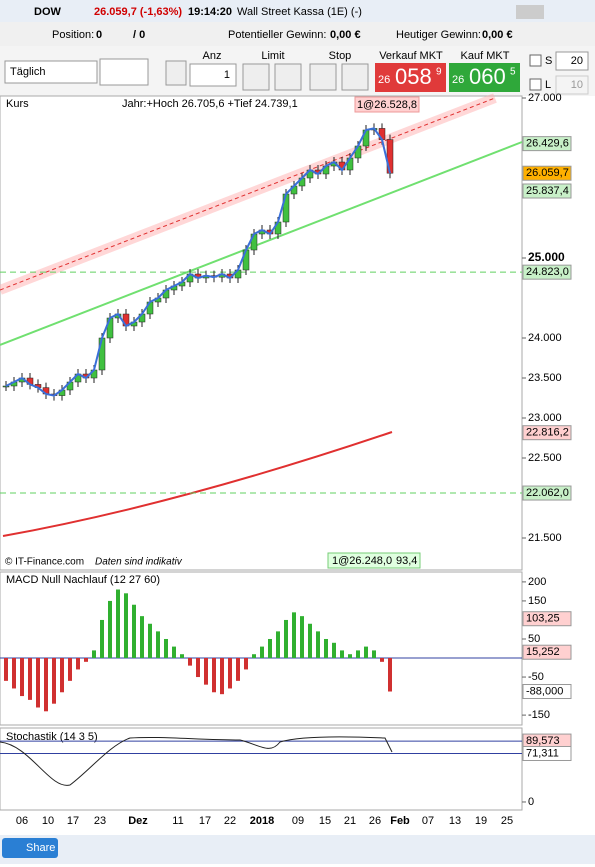  Describe the element at coordinates (230, 821) in the screenshot. I see `x-tick-label: 22` at that location.